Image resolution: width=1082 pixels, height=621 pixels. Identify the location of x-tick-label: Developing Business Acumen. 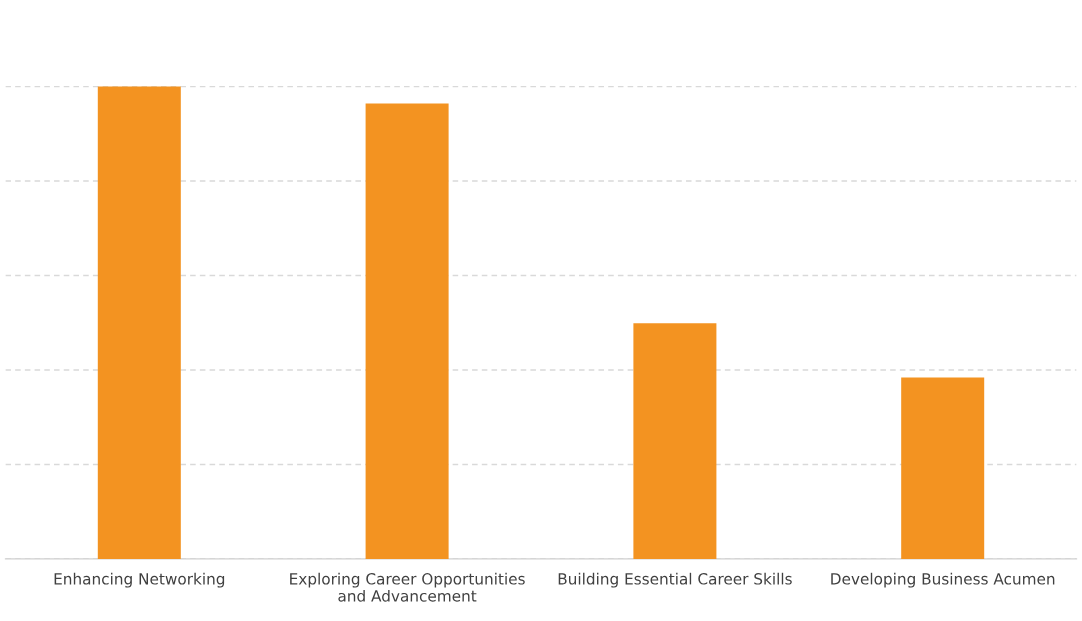
(943, 580).